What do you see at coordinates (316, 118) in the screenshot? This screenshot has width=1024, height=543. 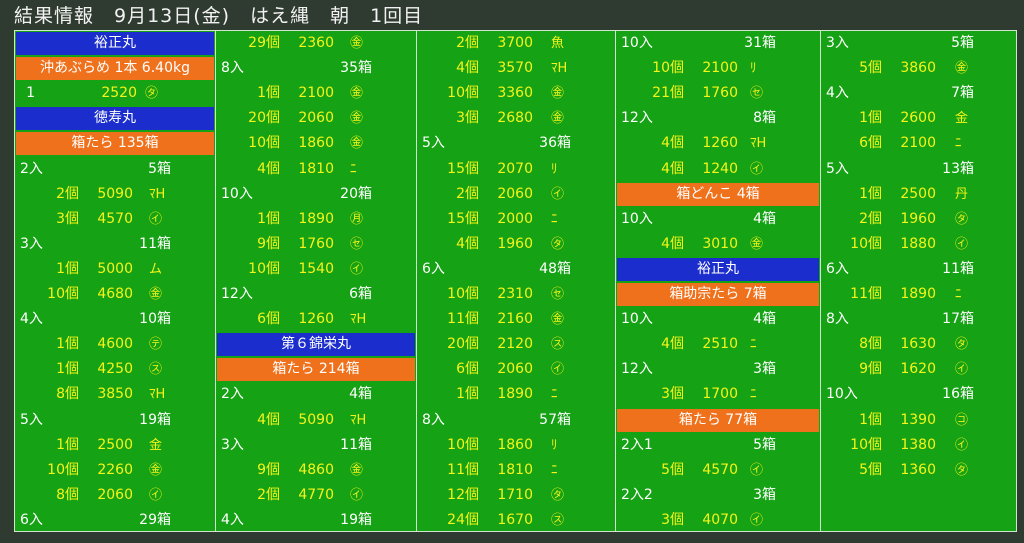 I see `entry-row: 20個 2060 ㊎` at bounding box center [316, 118].